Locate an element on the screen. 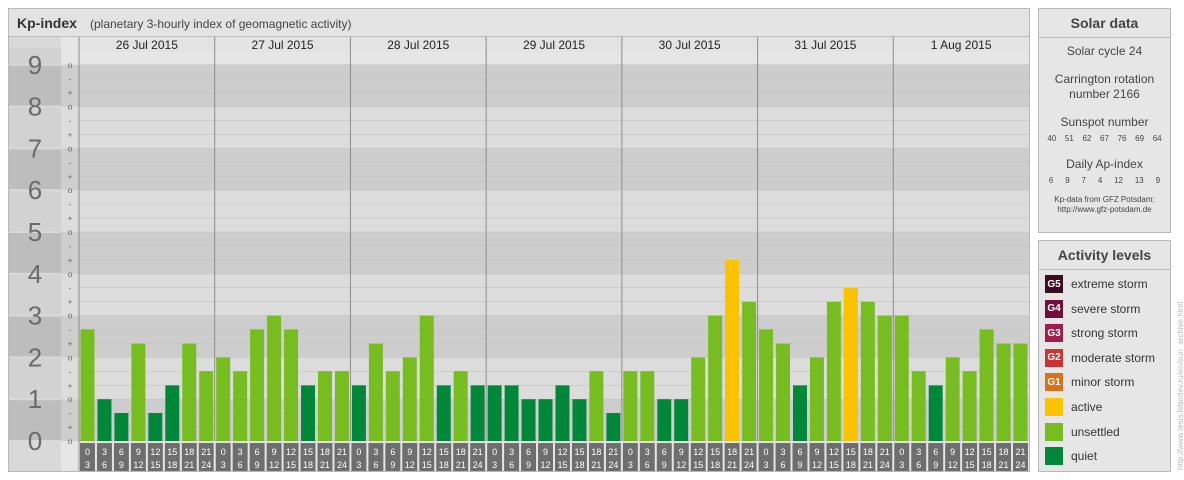 The width and height of the screenshot is (1184, 480). sunspot-value: 62 is located at coordinates (1087, 138).